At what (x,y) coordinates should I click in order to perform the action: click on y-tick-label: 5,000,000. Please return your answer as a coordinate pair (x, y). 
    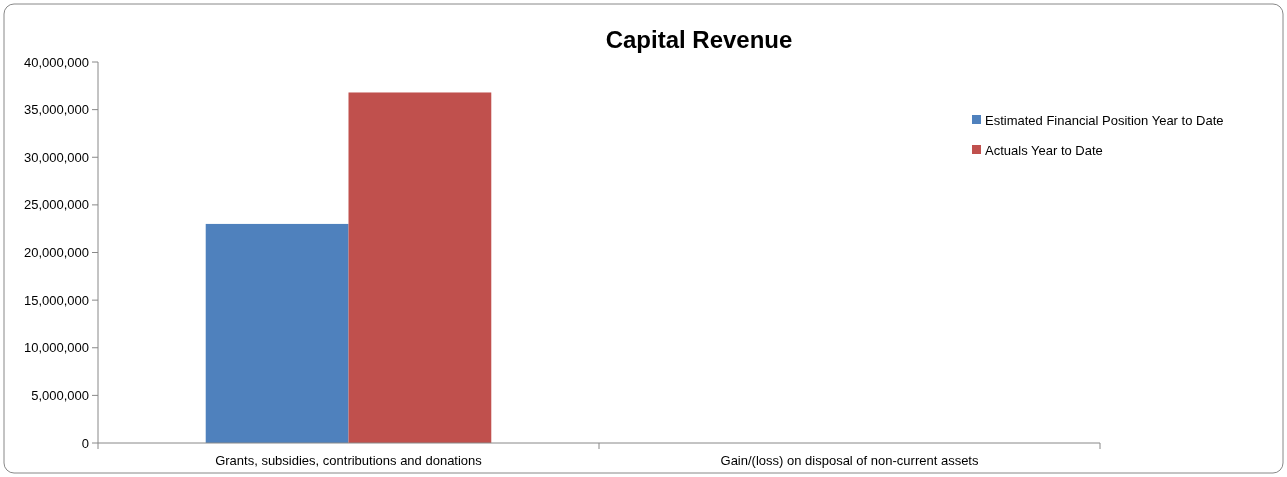
    Looking at the image, I should click on (60, 395).